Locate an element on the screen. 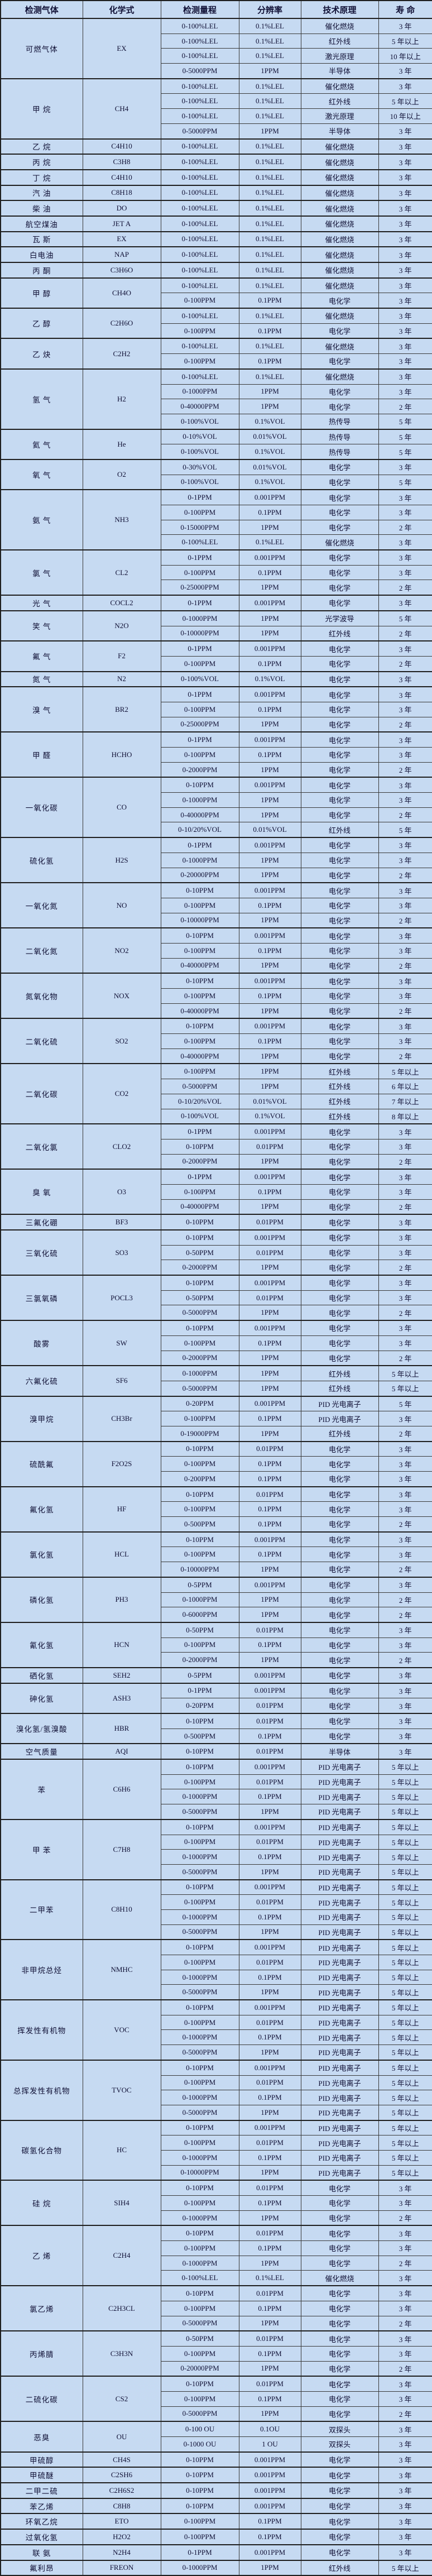 The width and height of the screenshot is (432, 2576). table-row: 氮 气 N2 0-100%VOL 0.1%VOL 电化学 3 年 is located at coordinates (216, 679).